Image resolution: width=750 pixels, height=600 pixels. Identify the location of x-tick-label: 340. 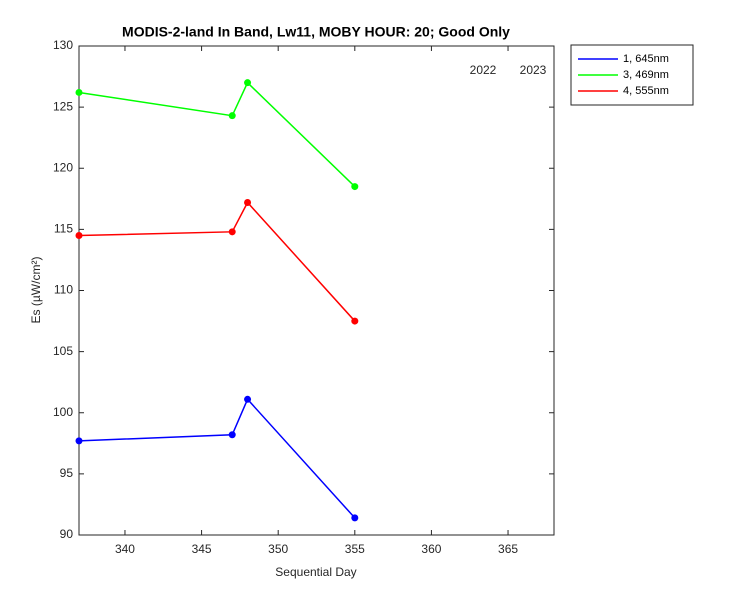
(125, 549).